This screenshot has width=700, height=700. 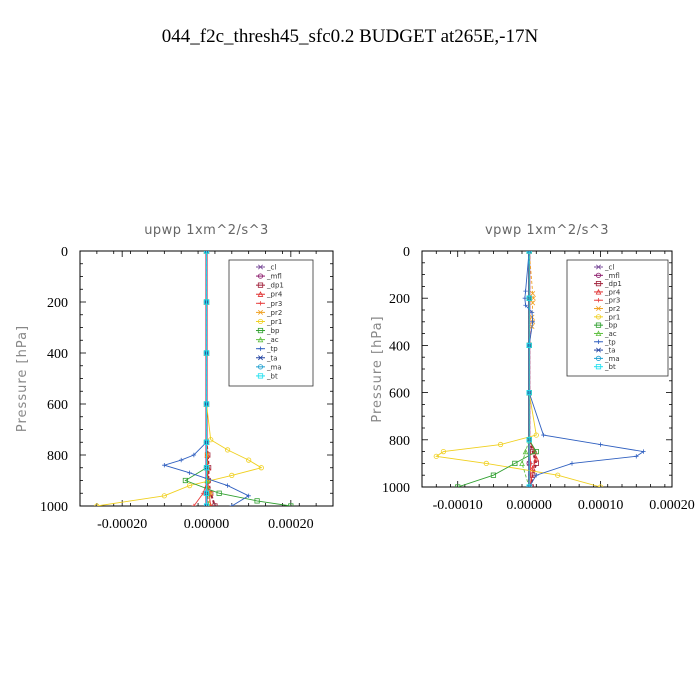 What do you see at coordinates (612, 292) in the screenshot?
I see `legend-label: _pr4` at bounding box center [612, 292].